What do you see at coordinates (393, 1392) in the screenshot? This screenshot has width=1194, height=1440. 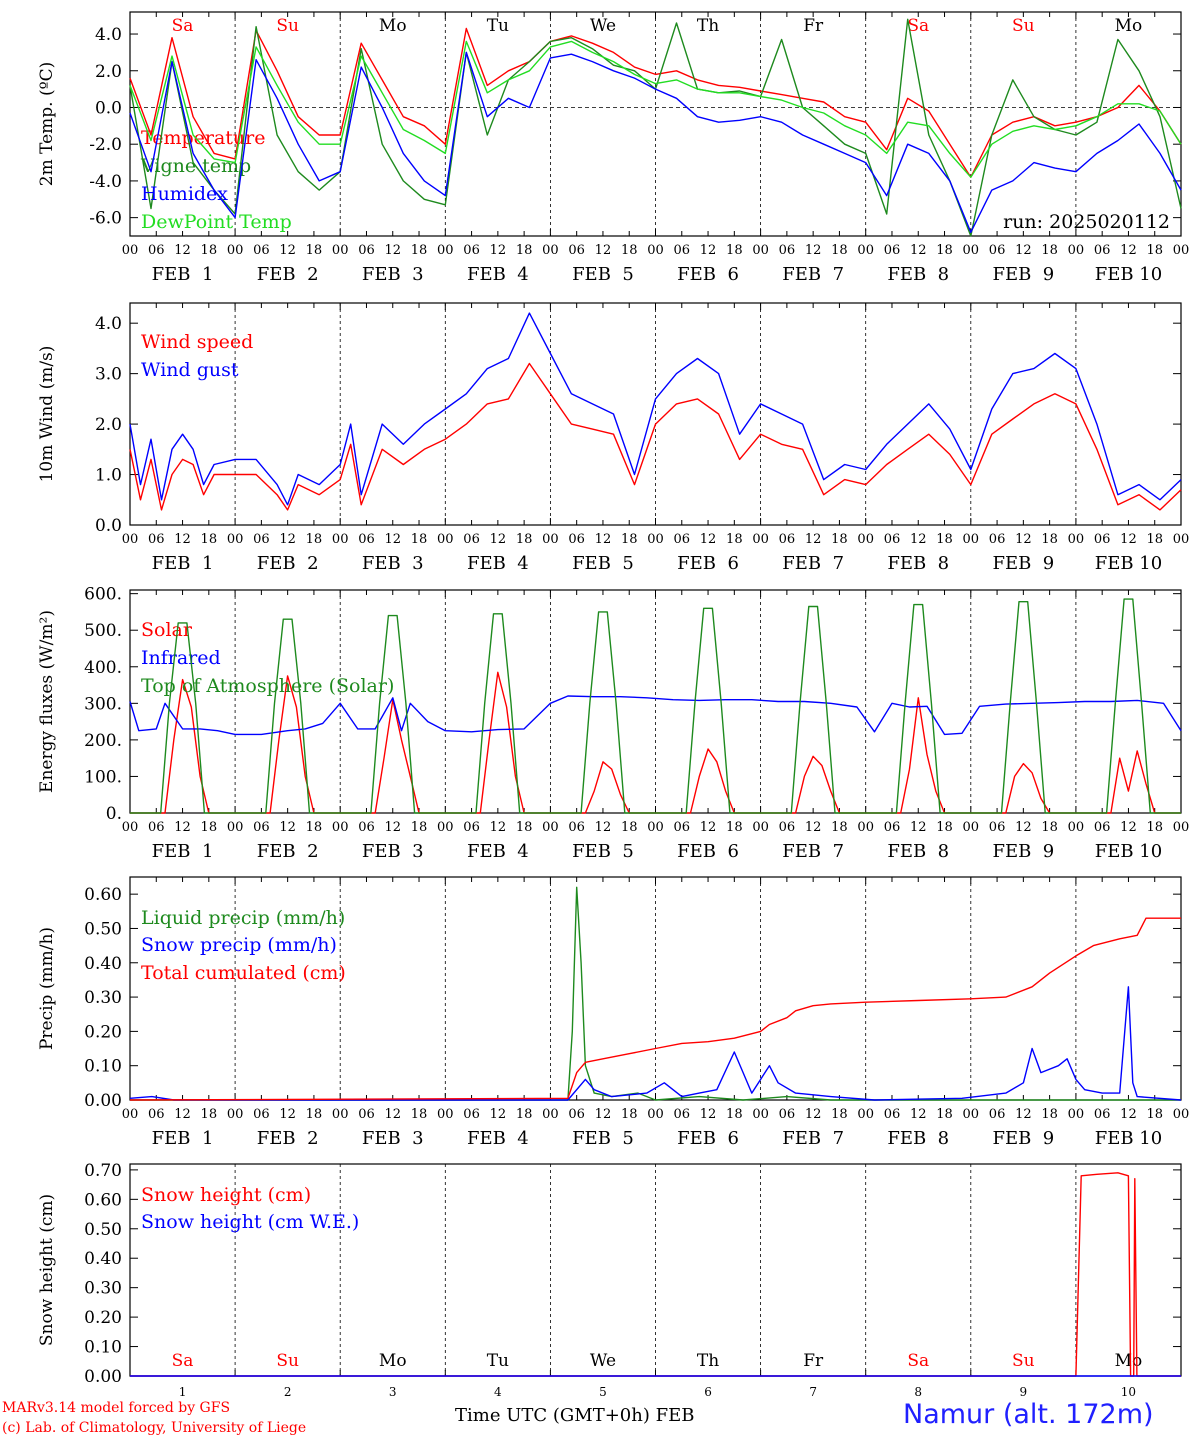 I see `day-number-label: 3` at bounding box center [393, 1392].